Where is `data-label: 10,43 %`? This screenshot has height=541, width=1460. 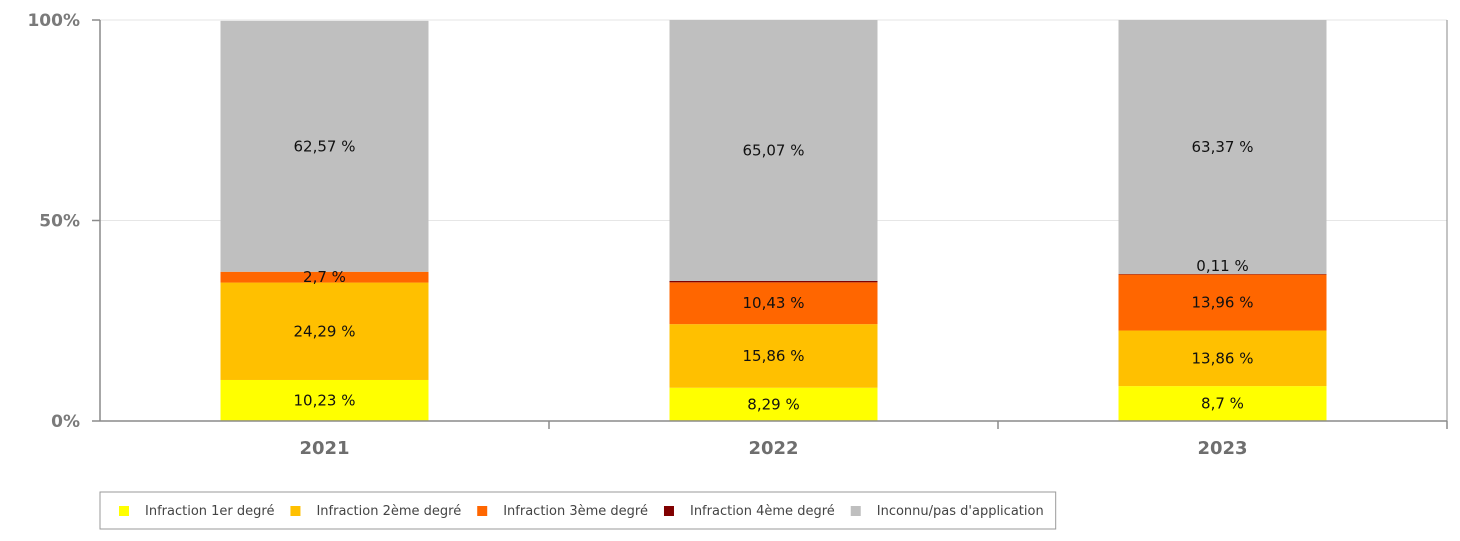 data-label: 10,43 % is located at coordinates (774, 303).